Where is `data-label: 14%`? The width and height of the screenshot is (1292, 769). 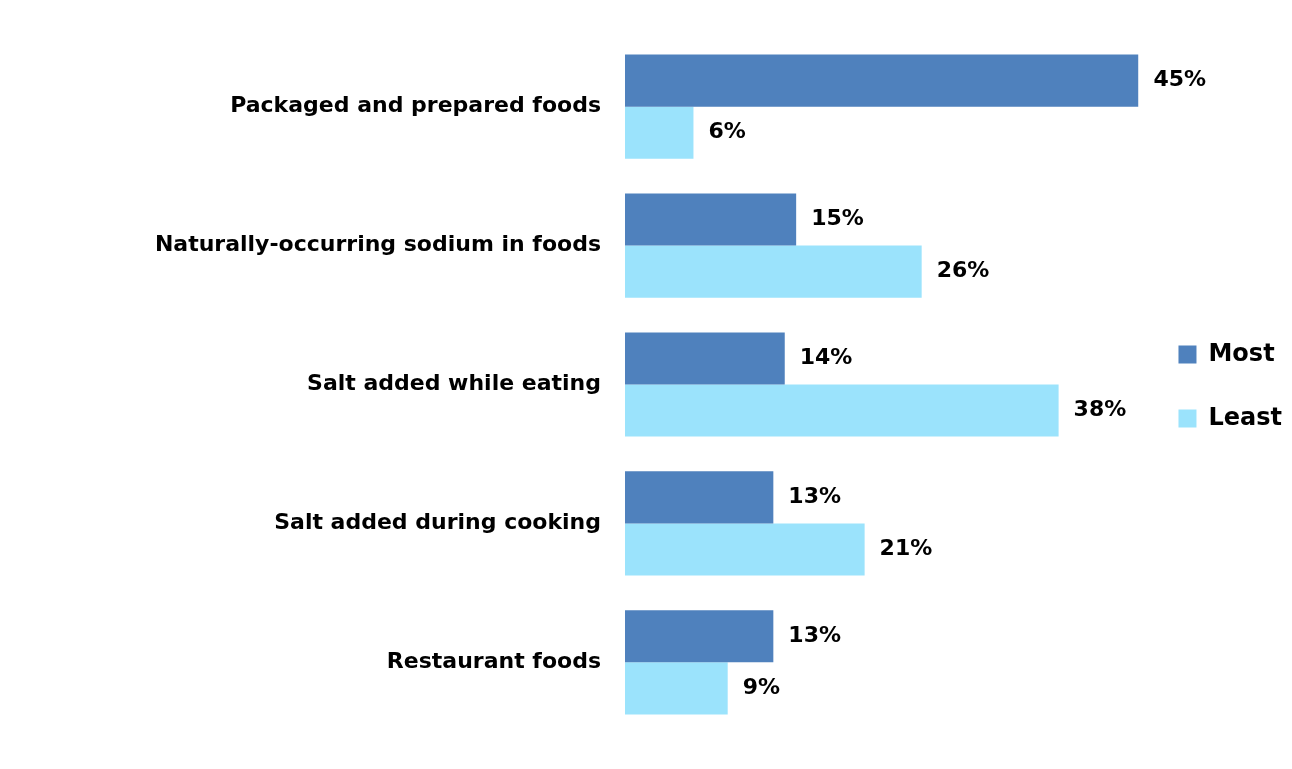 data-label: 14% is located at coordinates (826, 357).